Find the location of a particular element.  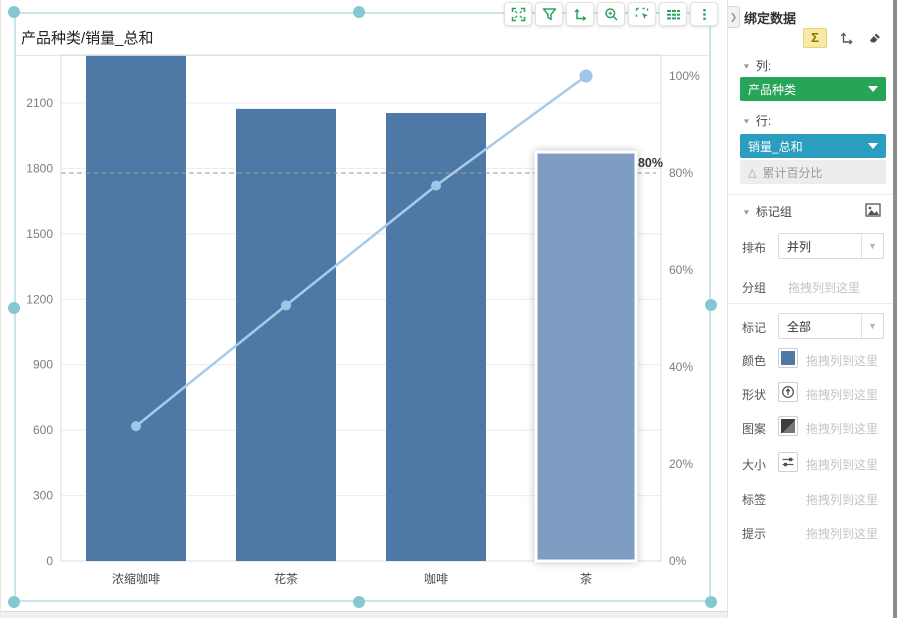

size-slider-icon is located at coordinates (788, 462).